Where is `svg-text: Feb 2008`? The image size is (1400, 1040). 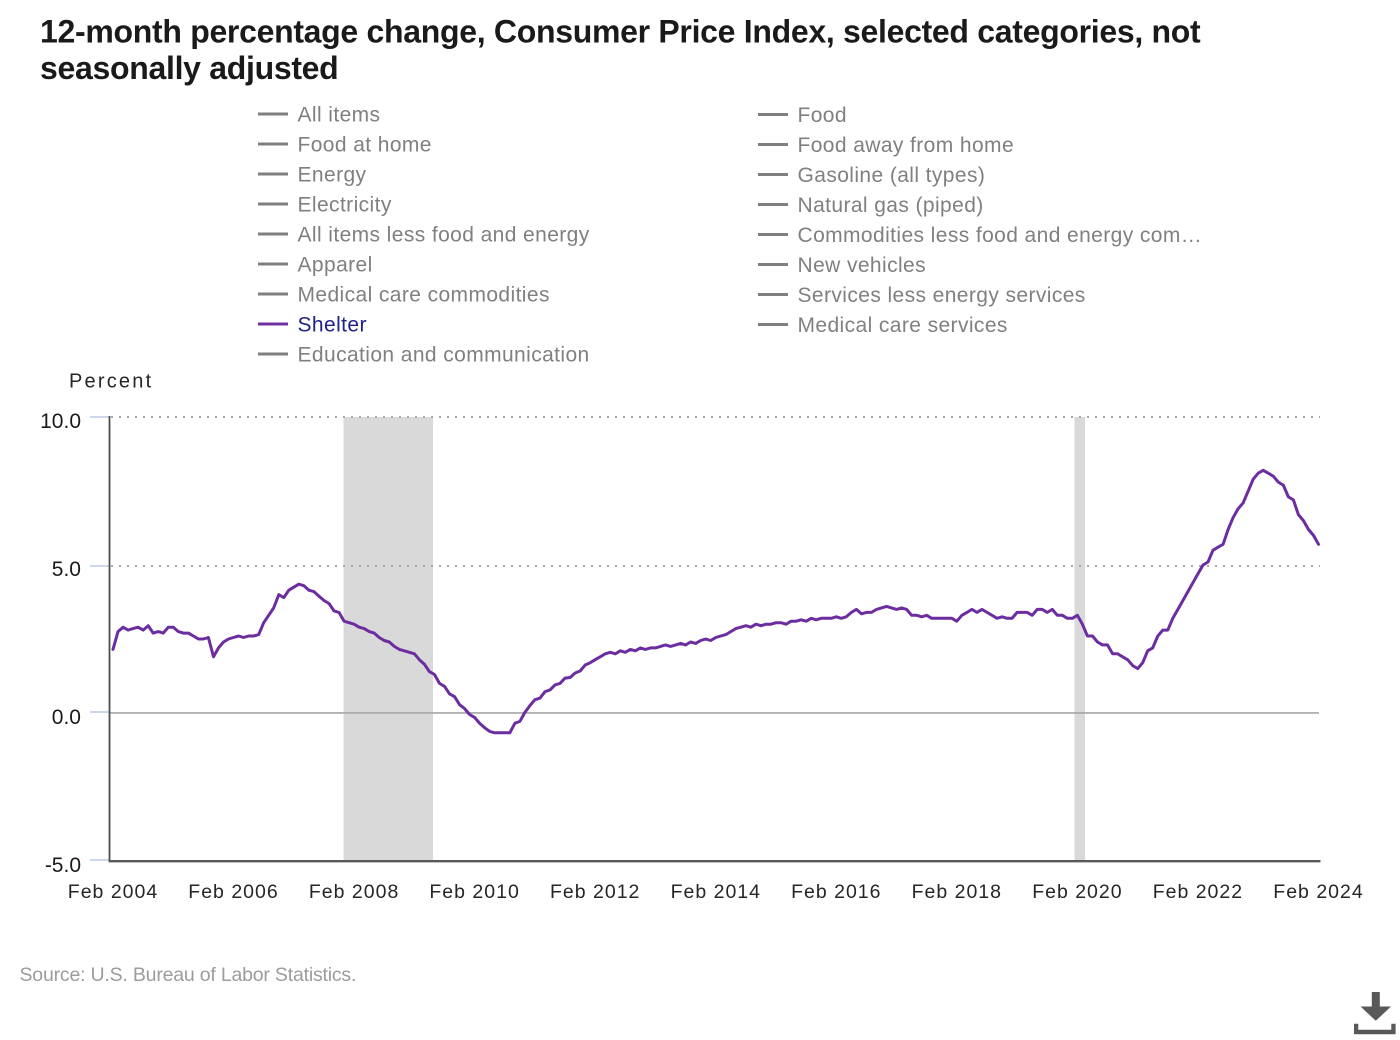
svg-text: Feb 2008 is located at coordinates (354, 892).